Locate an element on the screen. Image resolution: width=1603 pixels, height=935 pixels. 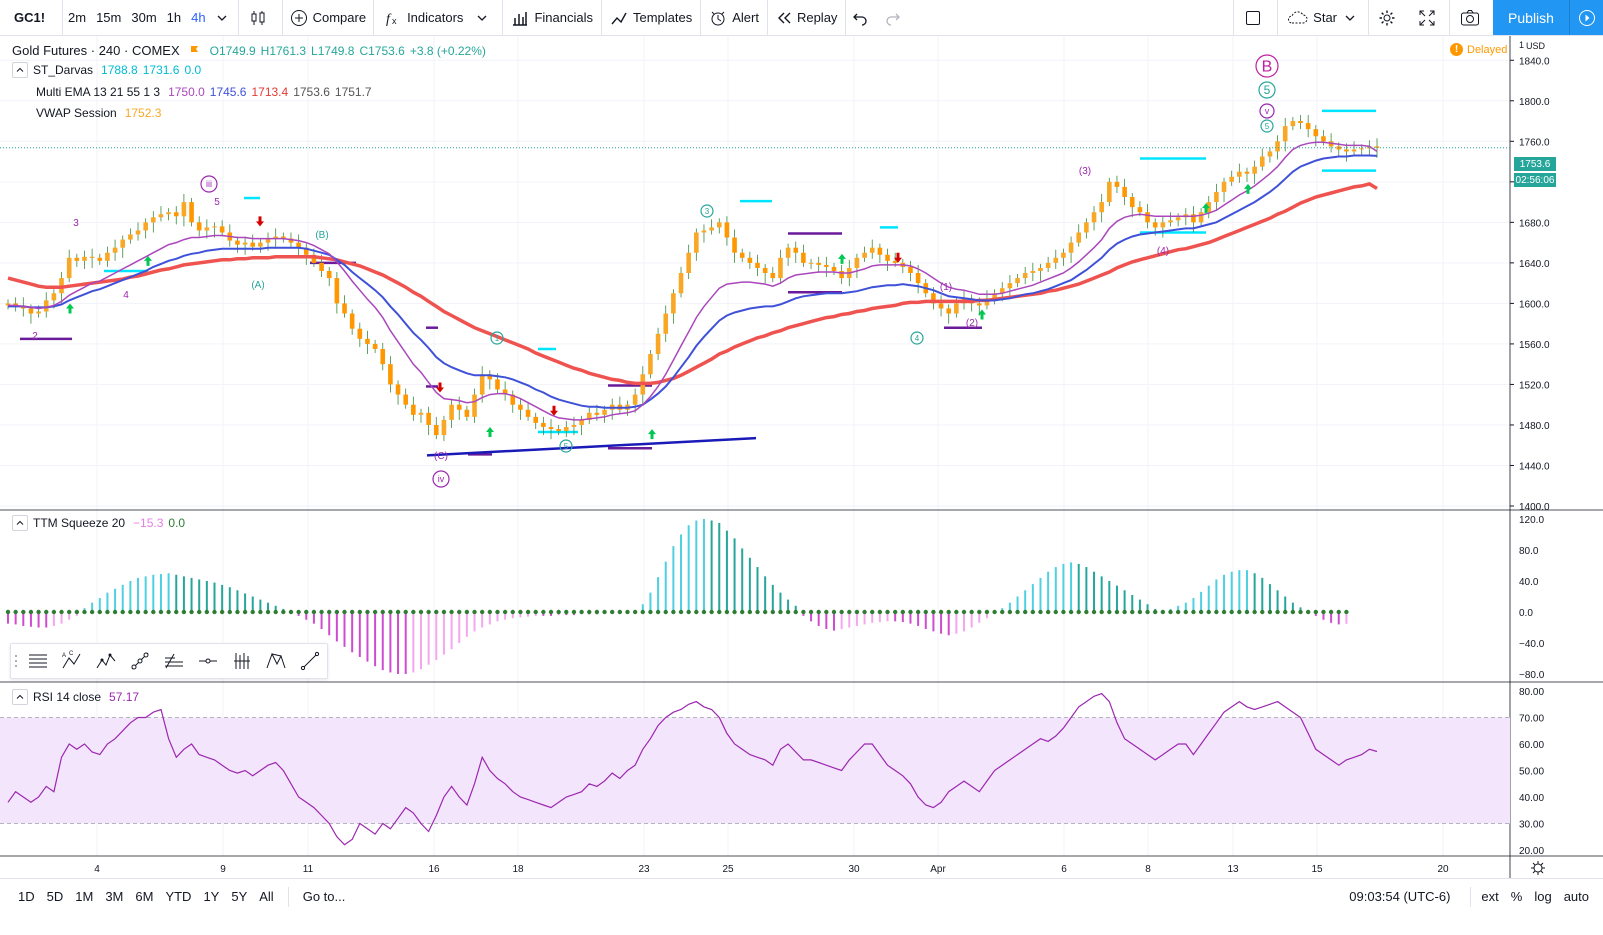
range-all: All is located at coordinates (266, 896).